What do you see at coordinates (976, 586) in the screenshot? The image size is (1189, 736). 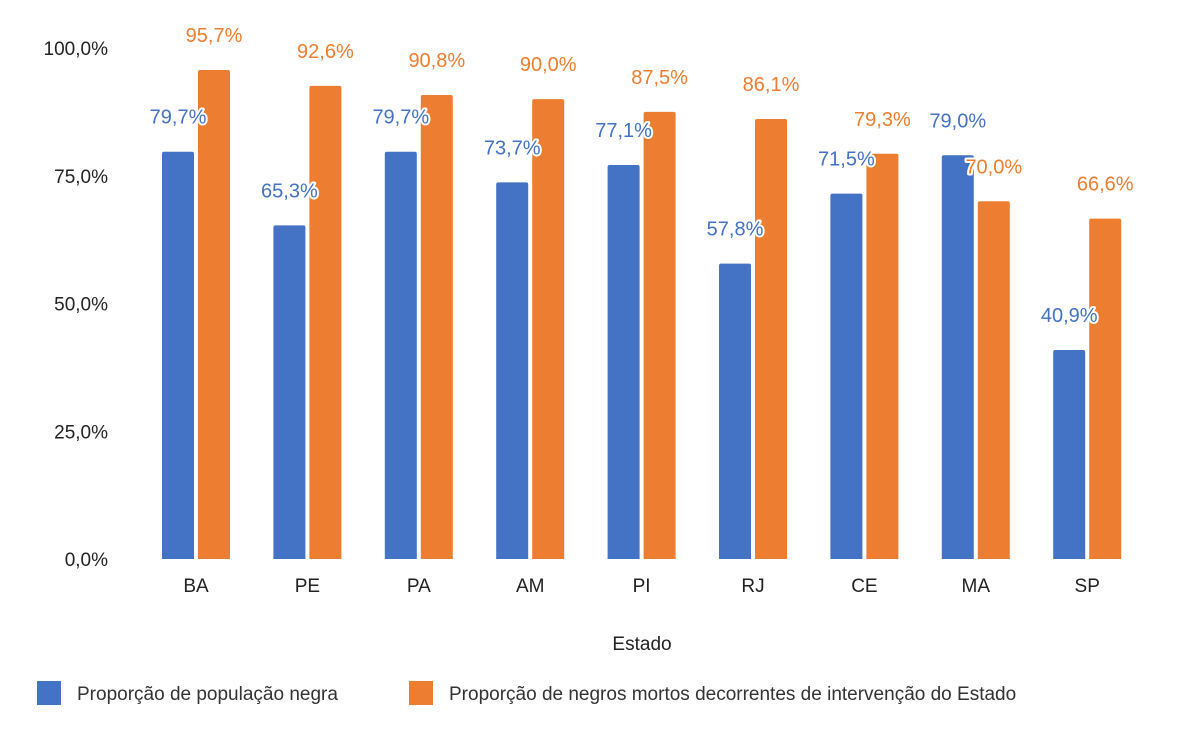 I see `x-tick-label: MA` at bounding box center [976, 586].